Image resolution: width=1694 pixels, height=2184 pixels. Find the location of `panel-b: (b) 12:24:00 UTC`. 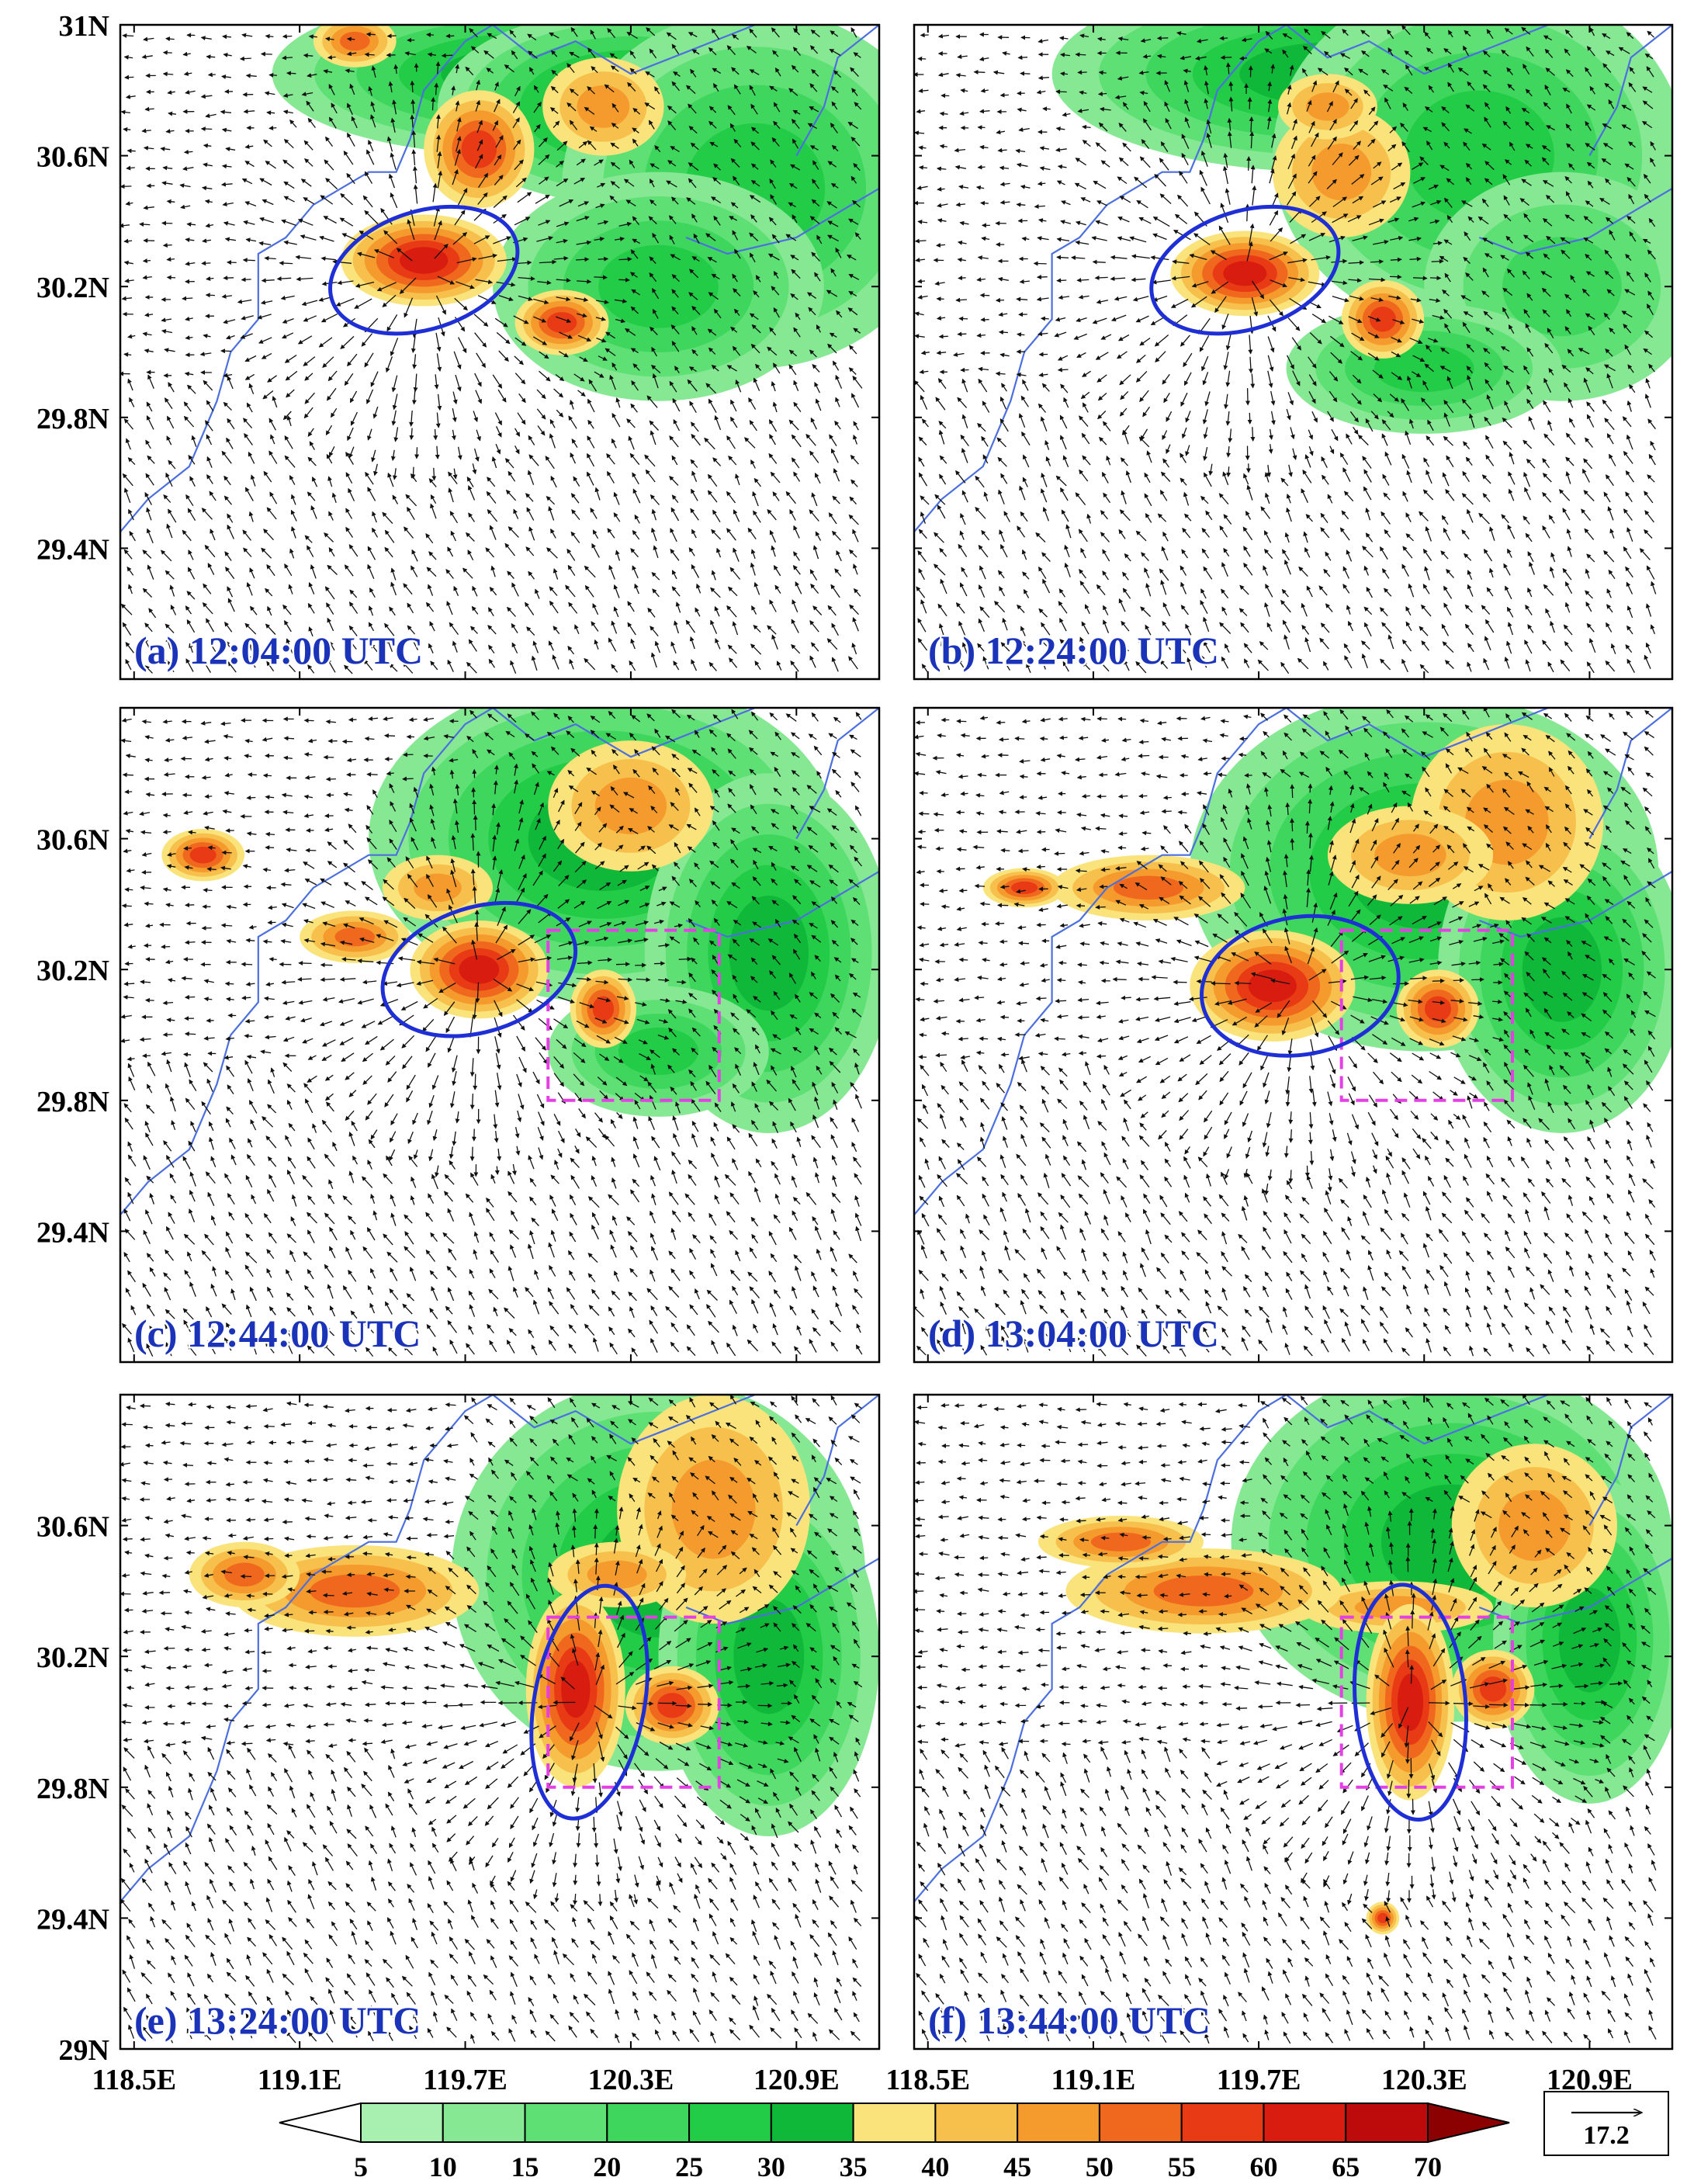

panel-b: (b) 12:24:00 UTC is located at coordinates (1293, 352).